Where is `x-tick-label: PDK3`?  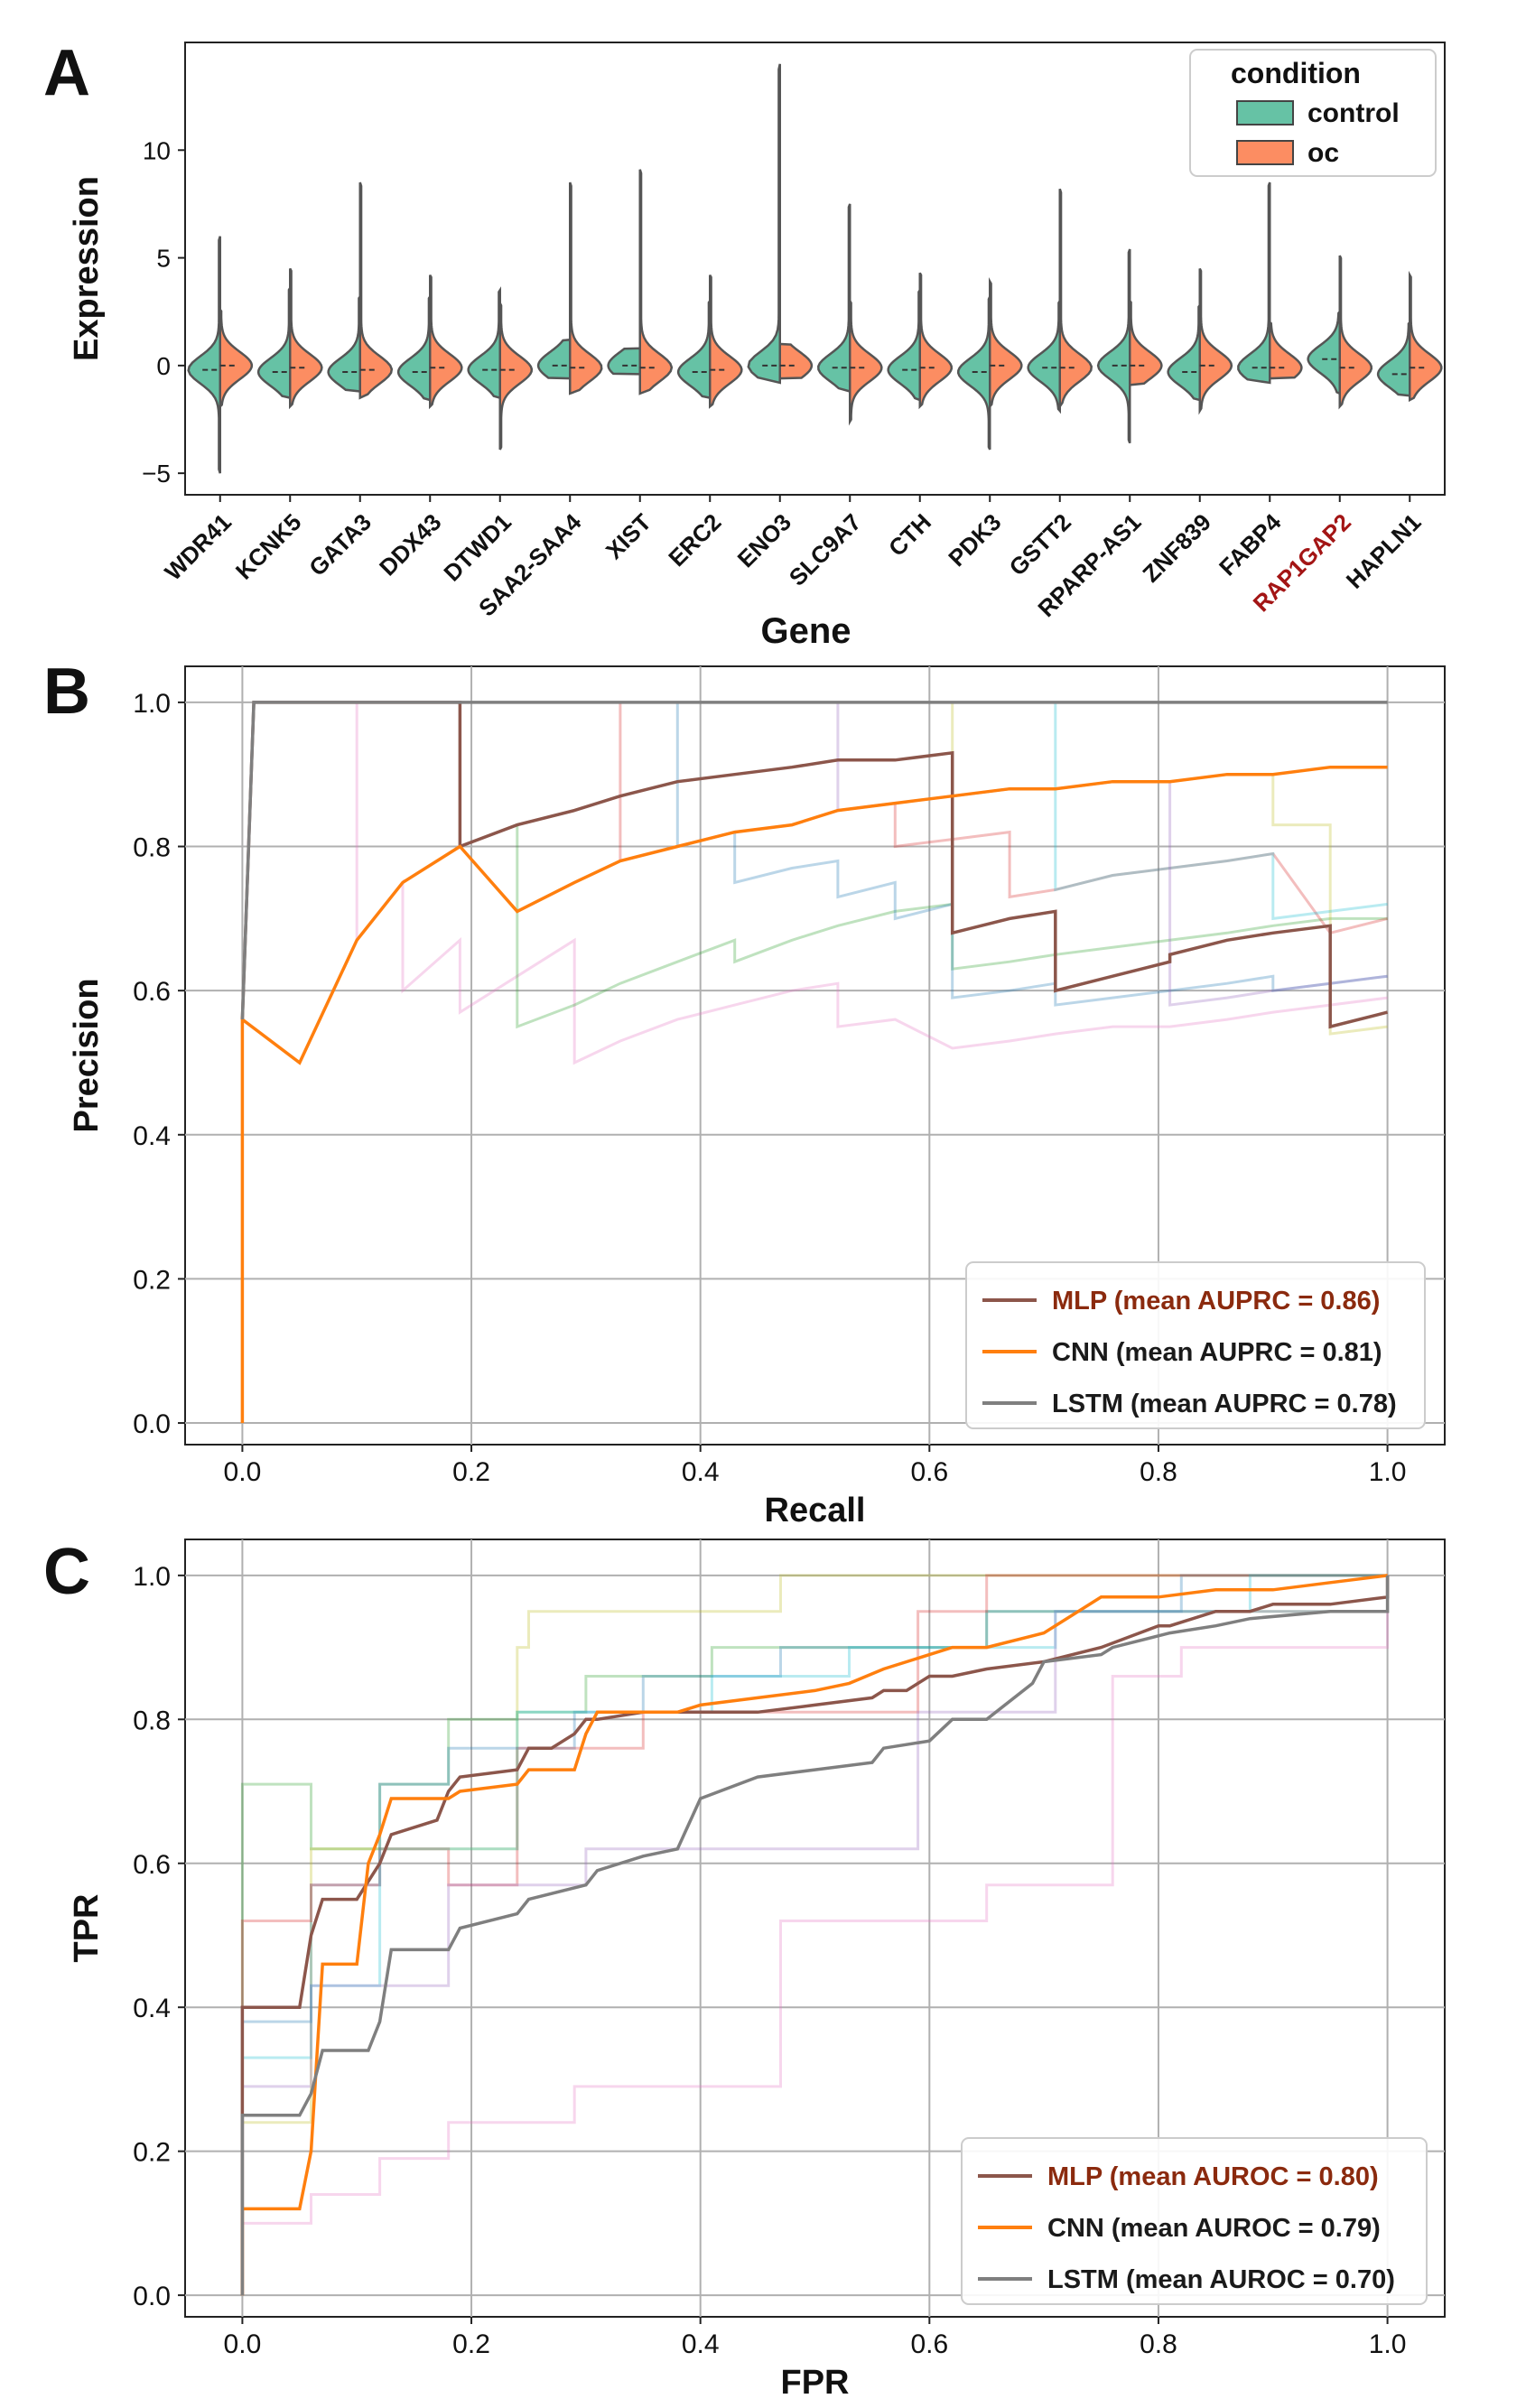 x-tick-label: PDK3 is located at coordinates (975, 540).